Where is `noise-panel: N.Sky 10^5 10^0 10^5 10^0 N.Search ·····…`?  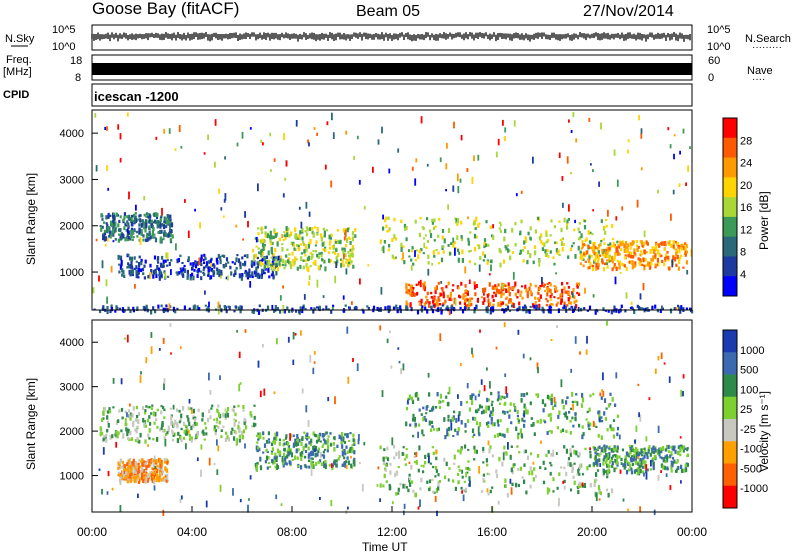 noise-panel: N.Sky 10^5 10^0 10^5 10^0 N.Search ·····… is located at coordinates (398, 38).